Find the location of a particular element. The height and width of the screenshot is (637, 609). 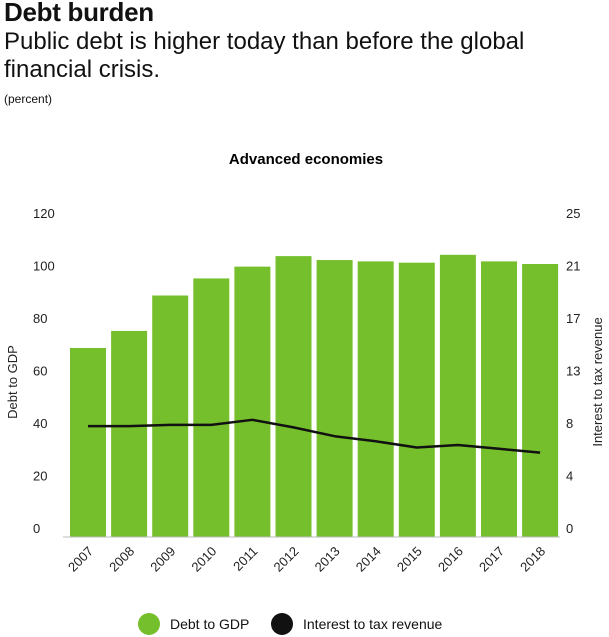

right-tick-label: 25 is located at coordinates (573, 213).